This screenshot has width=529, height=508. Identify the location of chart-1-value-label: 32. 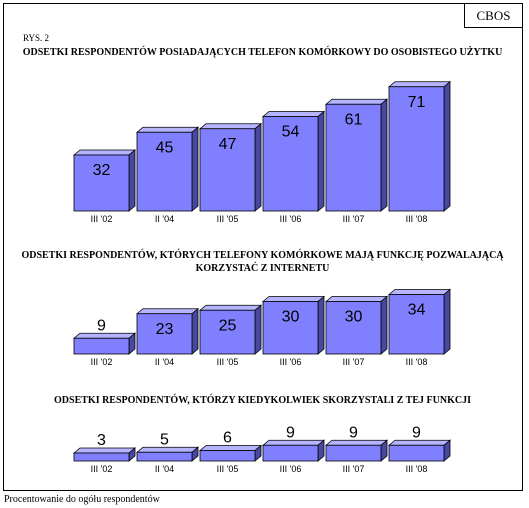
(102, 170).